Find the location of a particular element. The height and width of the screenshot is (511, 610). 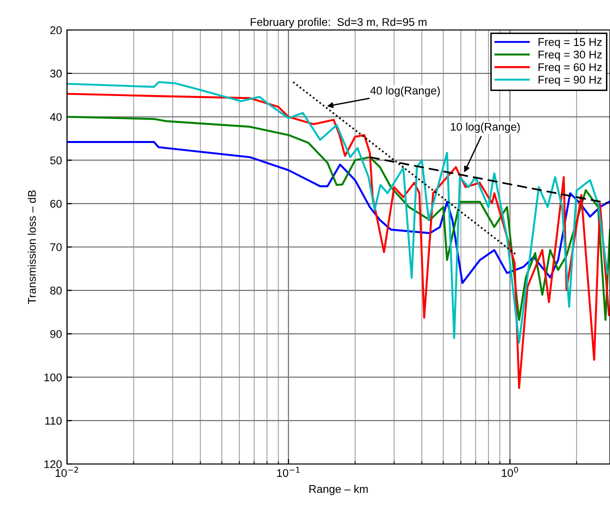

y-tick-label: 20 is located at coordinates (56, 30).